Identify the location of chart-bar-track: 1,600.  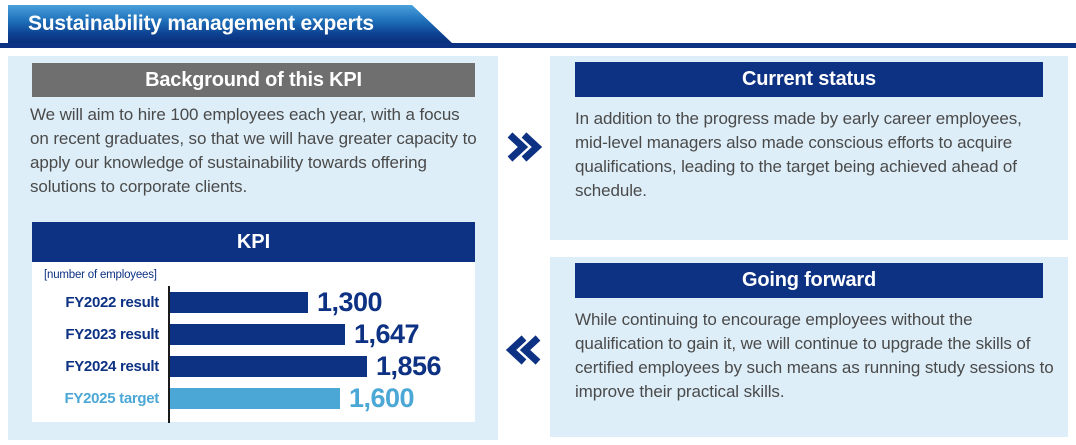
(321, 398).